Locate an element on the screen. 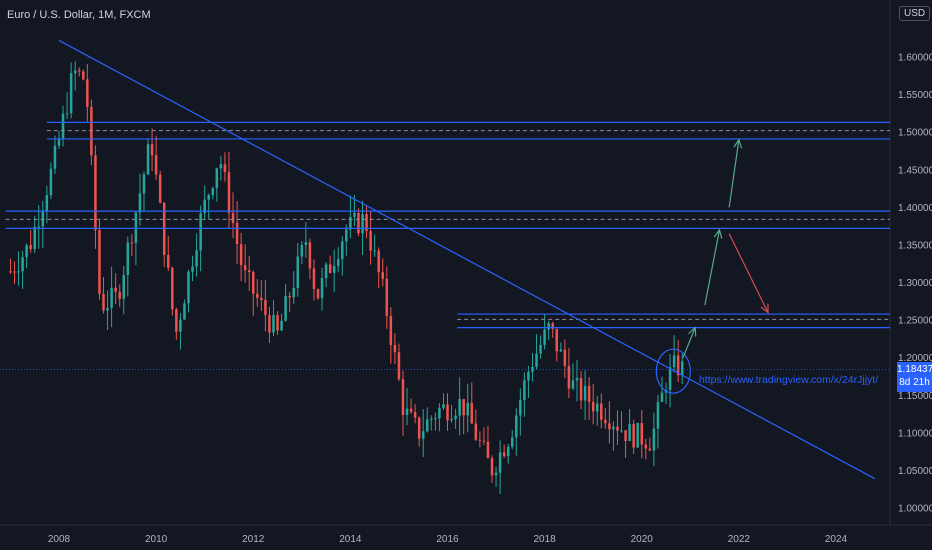 The width and height of the screenshot is (932, 550). price-tick-label: 1.15000 is located at coordinates (915, 396).